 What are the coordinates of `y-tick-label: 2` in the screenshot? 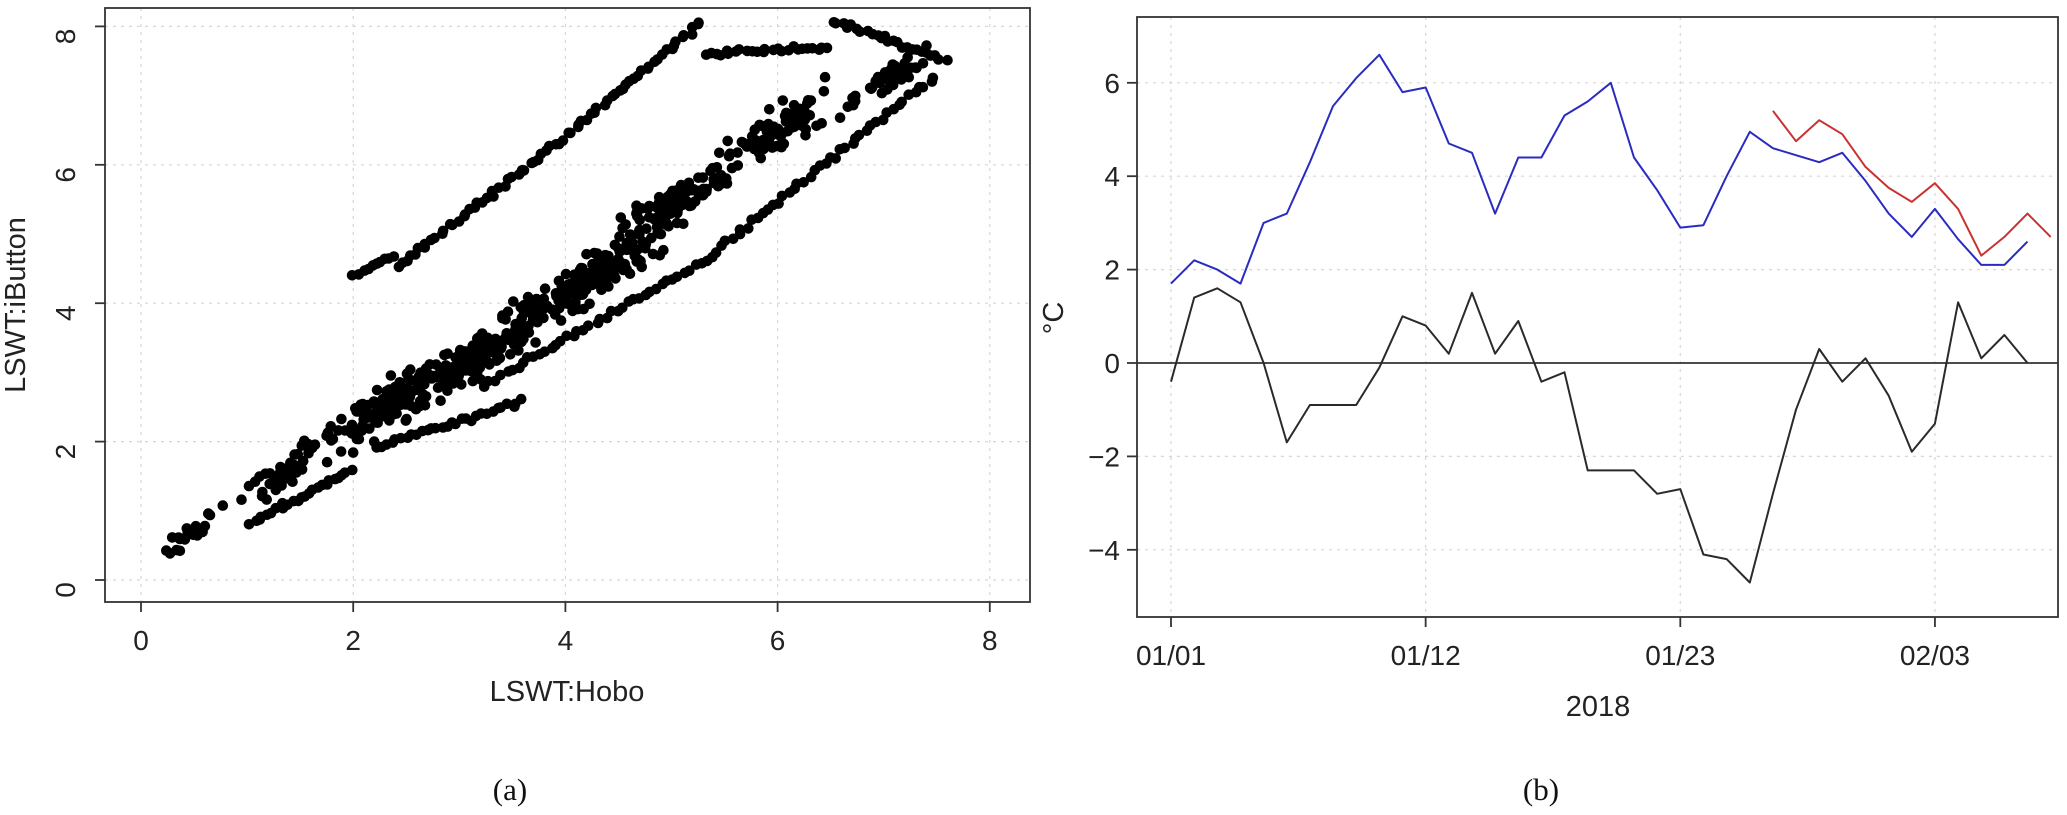 It's located at (1112, 270).